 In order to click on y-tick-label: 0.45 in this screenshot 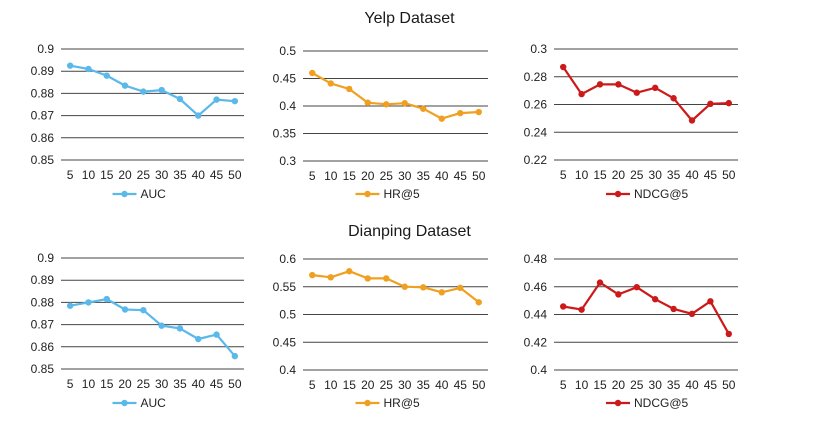, I will do `click(285, 79)`.